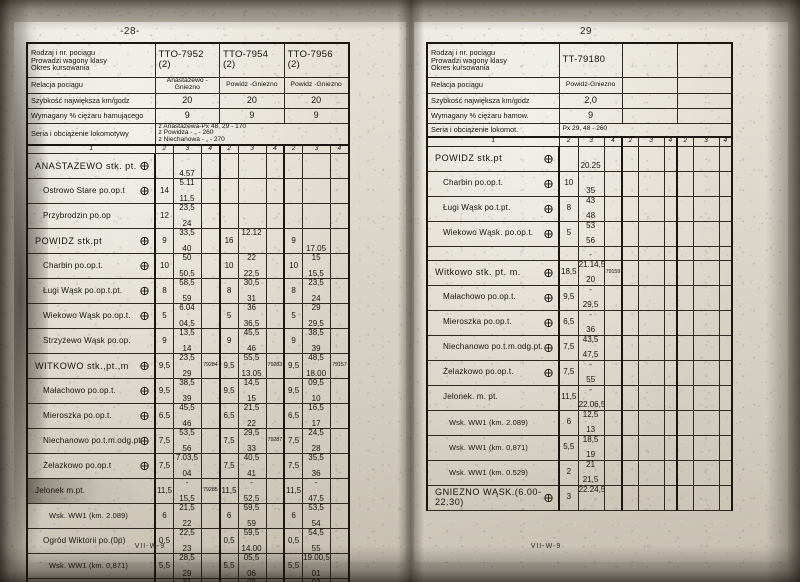 The width and height of the screenshot is (800, 582). I want to click on station-cell: Wsk. WW1 (km.0,529), so click(91, 580).